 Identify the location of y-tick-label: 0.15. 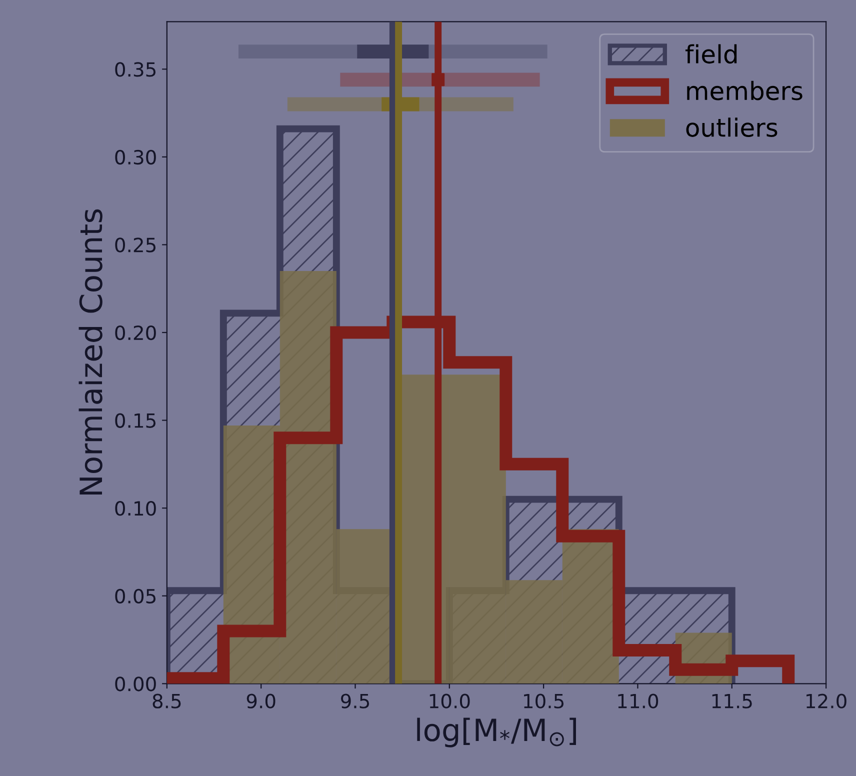
(135, 420).